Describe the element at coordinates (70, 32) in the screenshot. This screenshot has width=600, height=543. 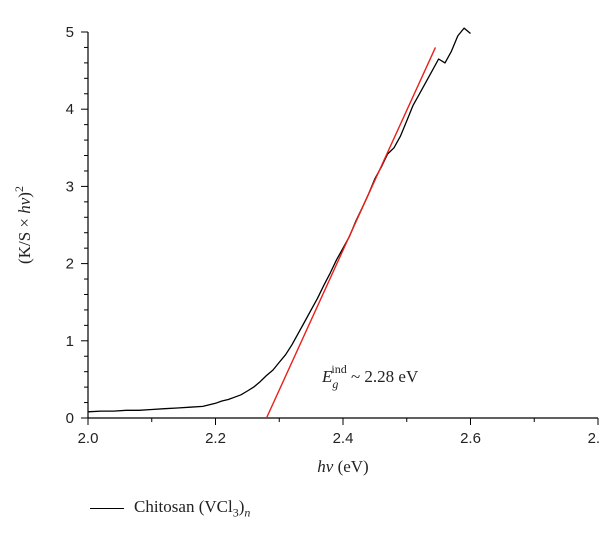
I see `y-tick-label-5: 5` at that location.